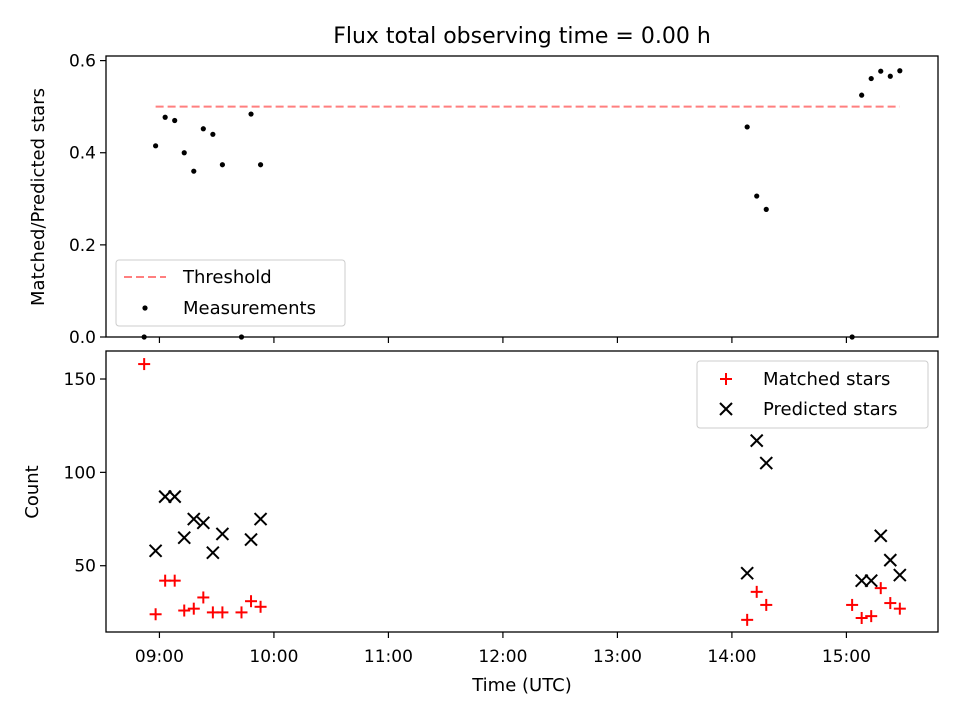 Image resolution: width=960 pixels, height=720 pixels. Describe the element at coordinates (726, 379) in the screenshot. I see `legend-matched-swatch` at that location.